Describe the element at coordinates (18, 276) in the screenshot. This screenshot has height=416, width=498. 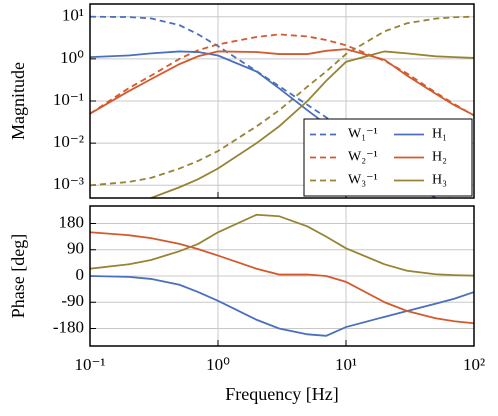
I see `y-axis-label: Phase [deg]` at that location.